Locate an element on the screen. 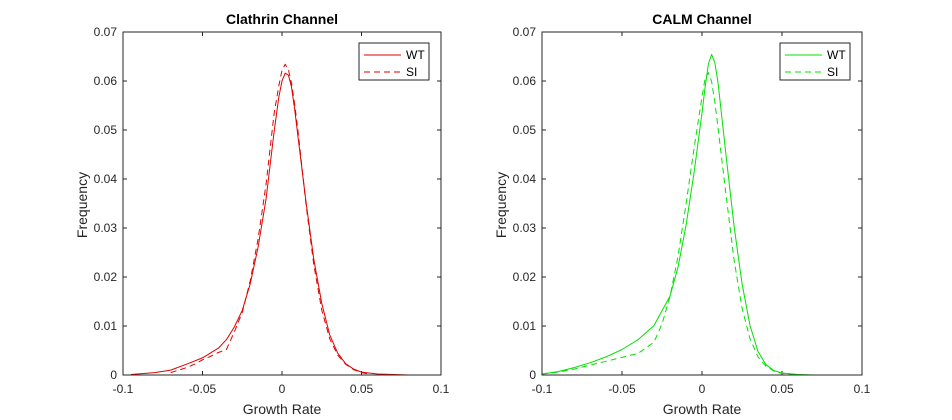 This screenshot has height=420, width=952. chart-title: Clathrin Channel is located at coordinates (282, 19).